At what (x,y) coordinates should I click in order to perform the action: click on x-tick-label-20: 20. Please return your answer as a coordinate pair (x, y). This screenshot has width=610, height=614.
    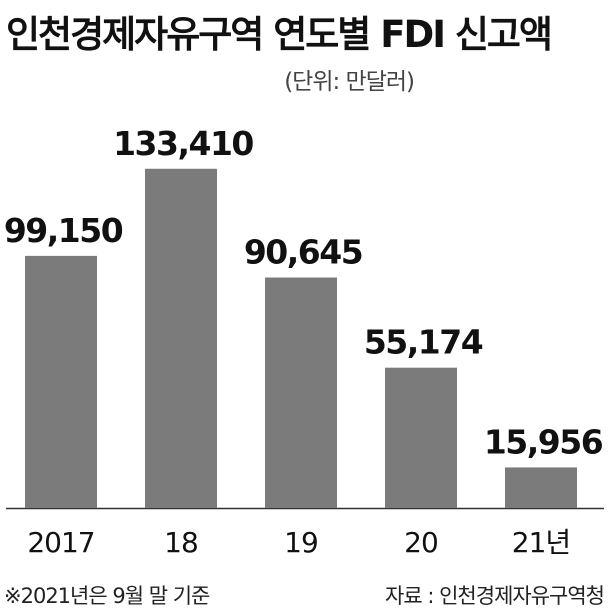
    Looking at the image, I should click on (421, 542).